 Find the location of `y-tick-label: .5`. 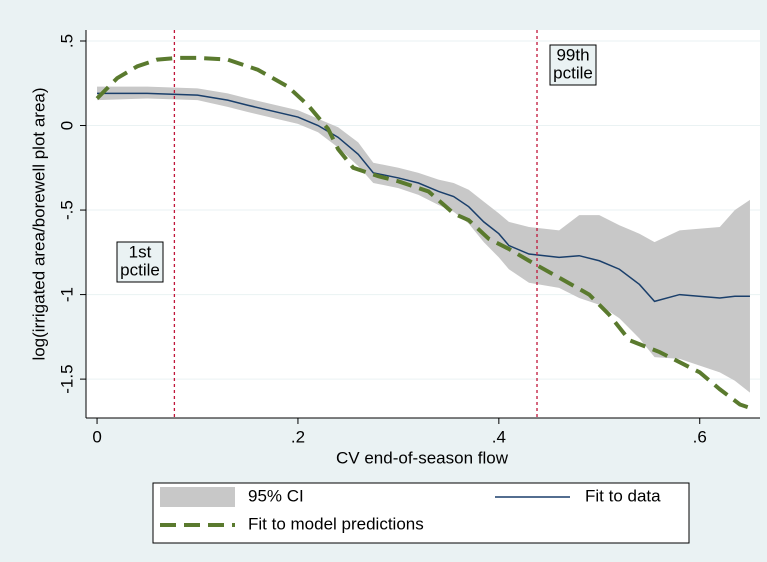

y-tick-label: .5 is located at coordinates (66, 41).